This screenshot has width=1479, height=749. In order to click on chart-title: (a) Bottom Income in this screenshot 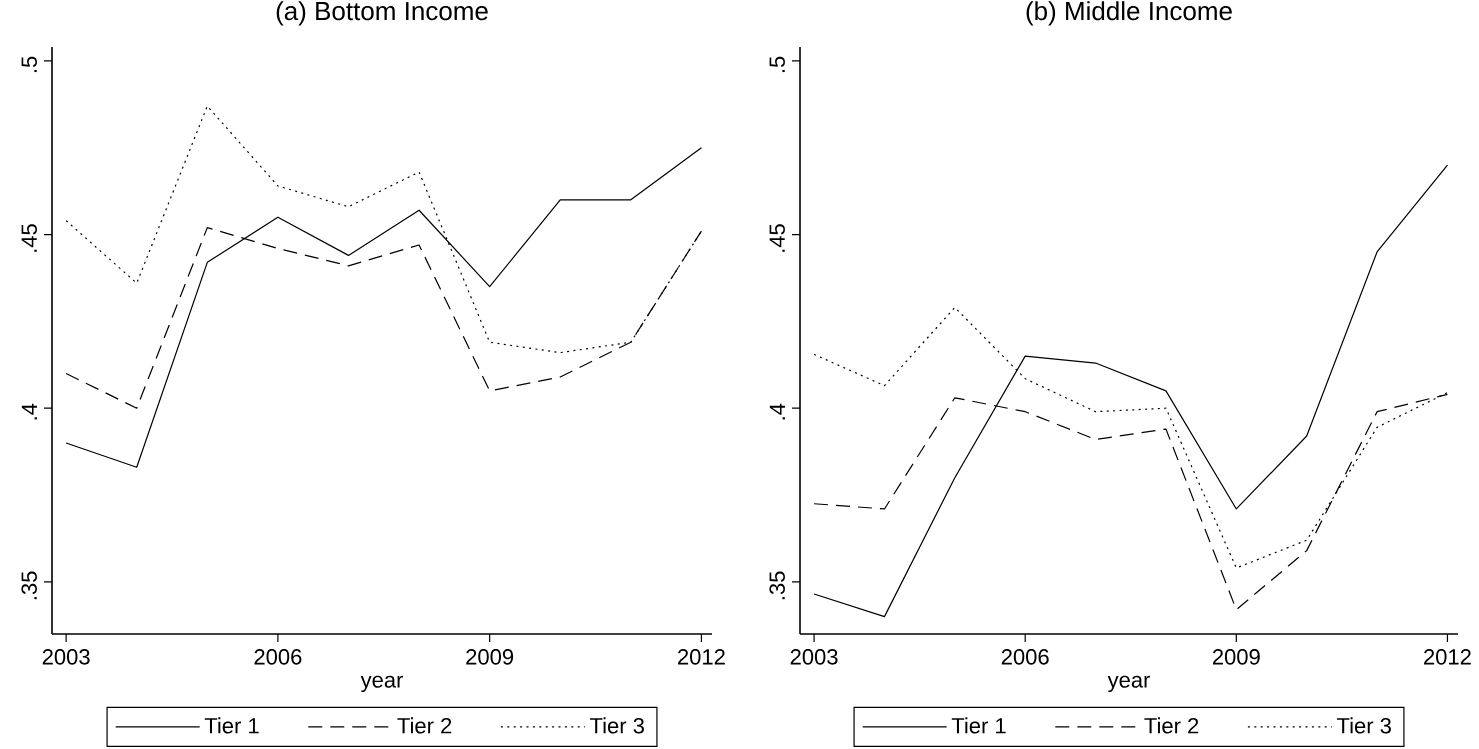, I will do `click(382, 13)`.